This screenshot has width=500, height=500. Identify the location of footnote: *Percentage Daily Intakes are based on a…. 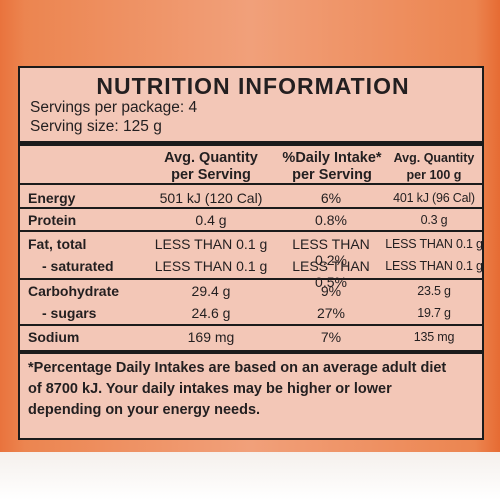
(253, 389).